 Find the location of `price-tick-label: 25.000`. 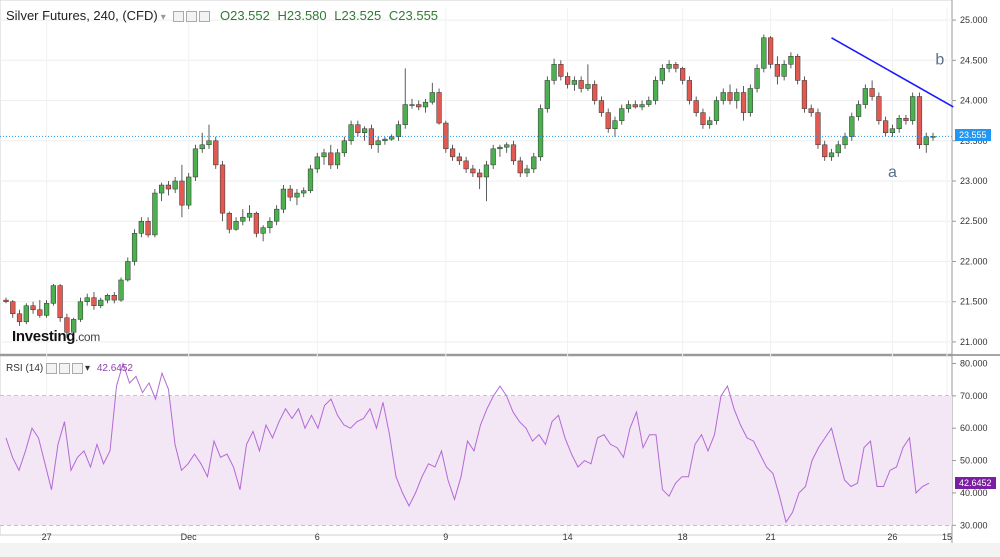

price-tick-label: 25.000 is located at coordinates (974, 20).